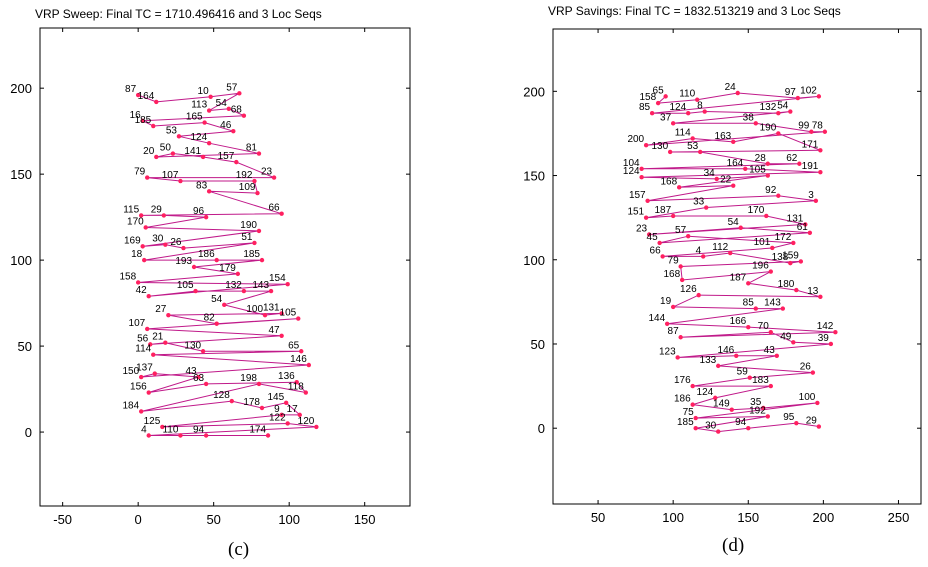 This screenshot has width=928, height=567. What do you see at coordinates (137, 254) in the screenshot?
I see `location-label: 18` at bounding box center [137, 254].